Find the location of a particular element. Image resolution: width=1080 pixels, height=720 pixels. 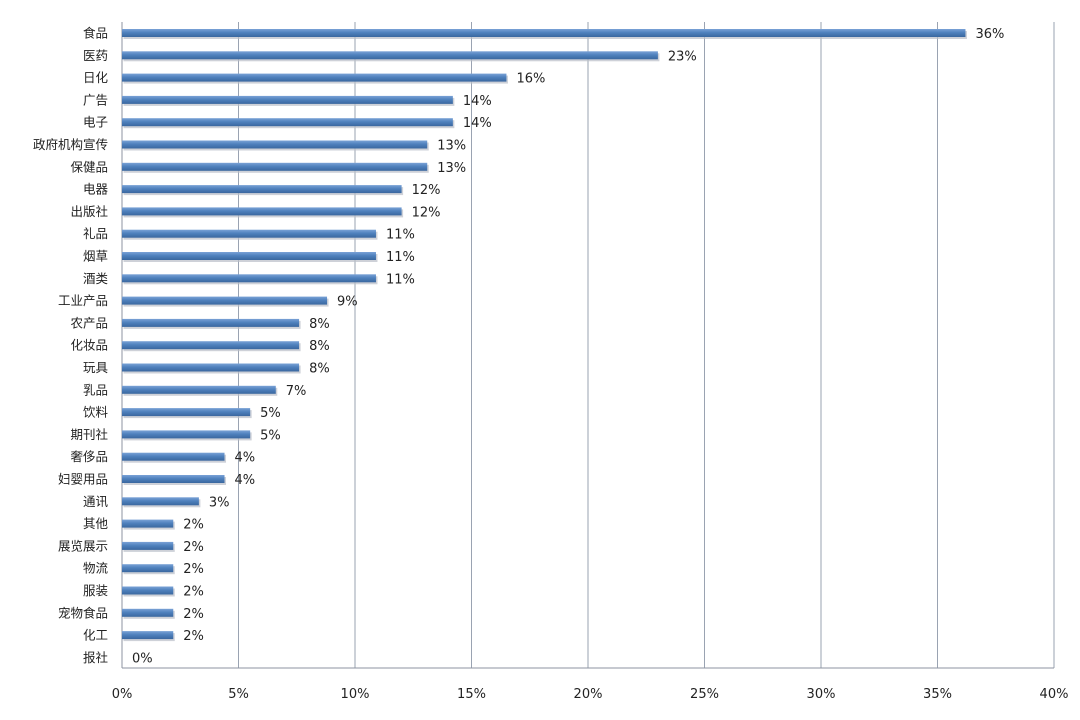

data-label: 23% is located at coordinates (682, 56).